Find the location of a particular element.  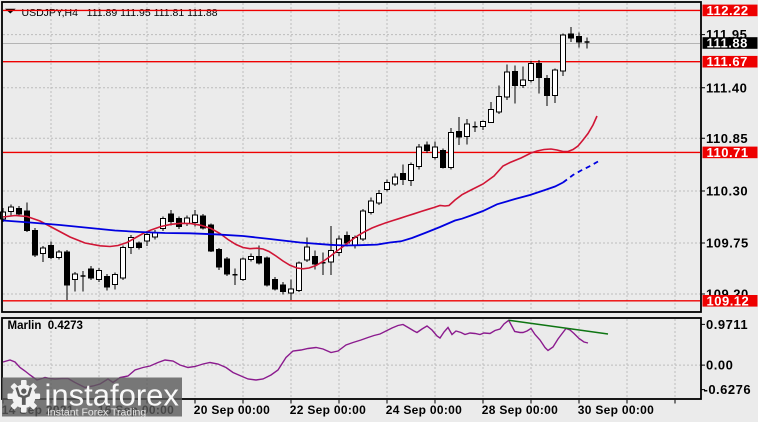

svg-text: 28 Sep 00:00 is located at coordinates (520, 410).